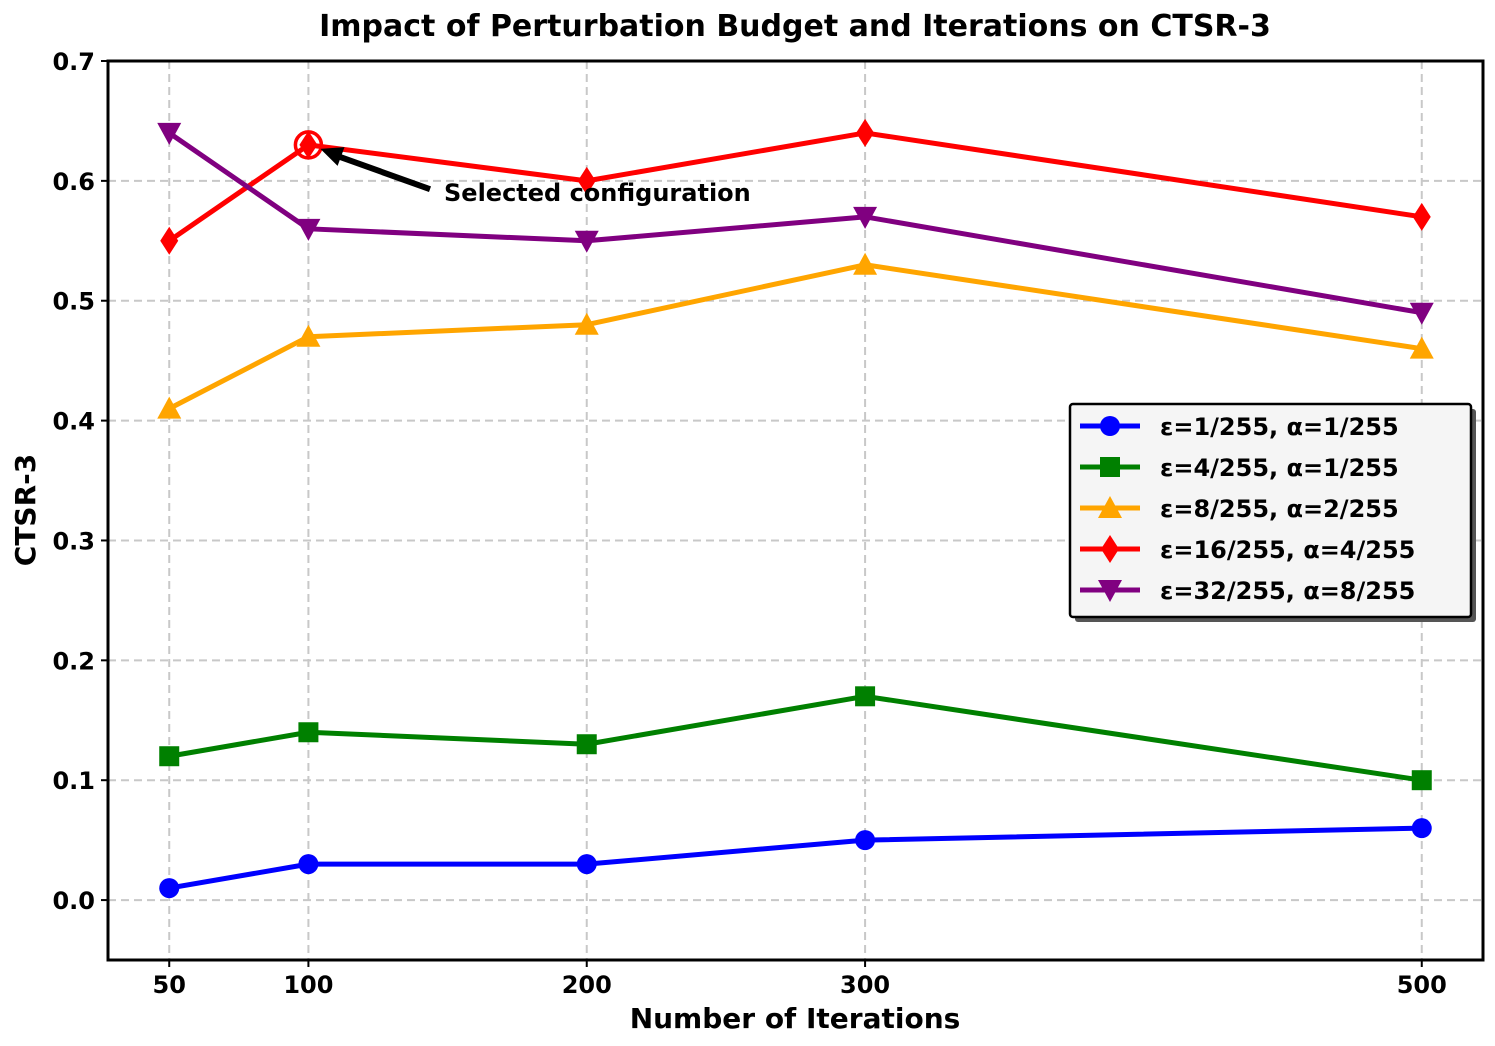 This screenshot has height=1046, width=1495. I want to click on selected-point-highlight, so click(308, 145).